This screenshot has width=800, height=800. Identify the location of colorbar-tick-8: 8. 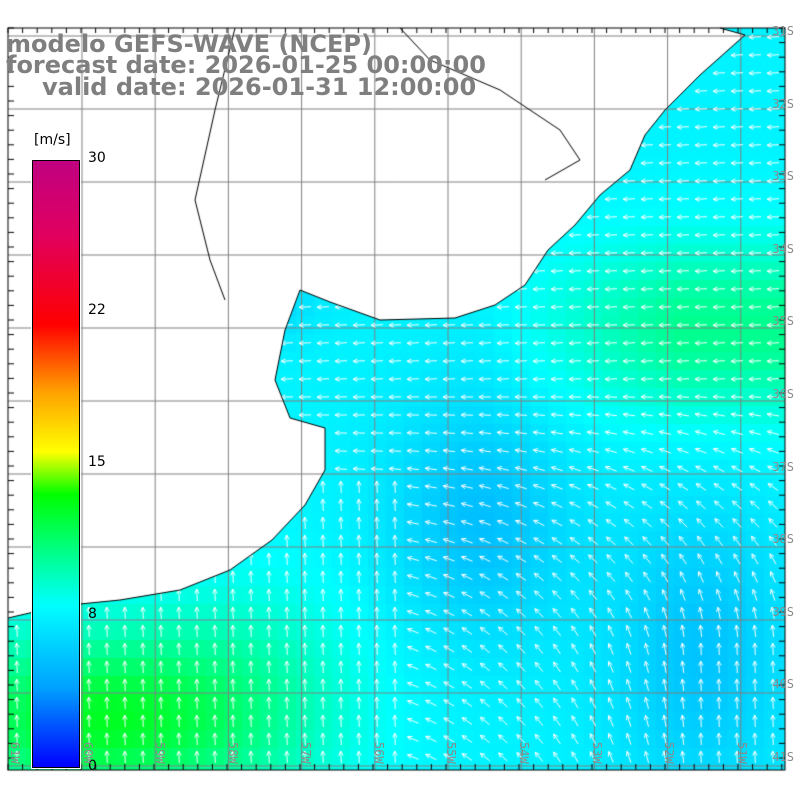
(92, 614).